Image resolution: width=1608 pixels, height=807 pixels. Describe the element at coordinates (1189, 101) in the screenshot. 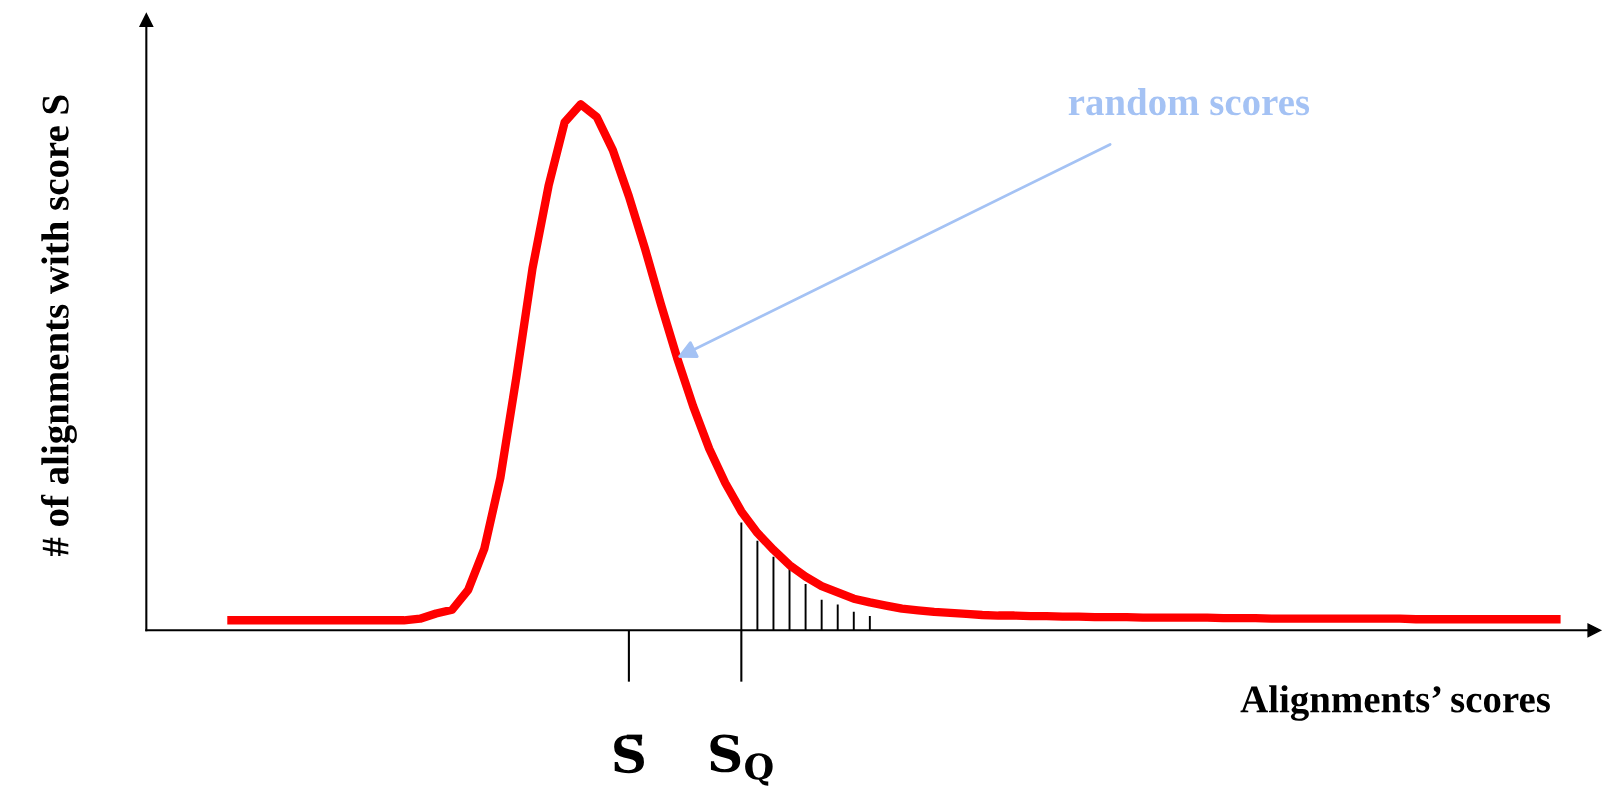

I see `annotation: random scores` at that location.